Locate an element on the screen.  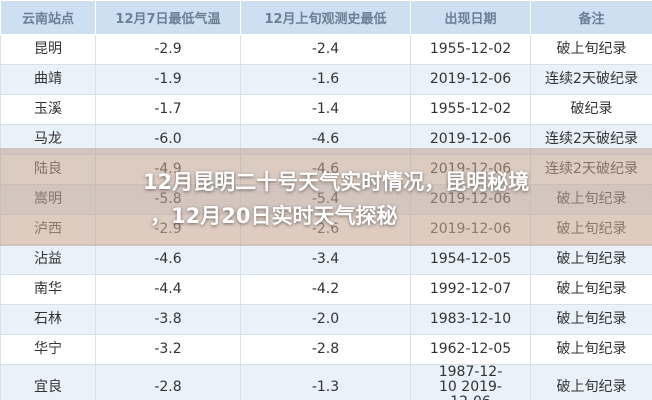
table-cell: -2.9 is located at coordinates (168, 49).